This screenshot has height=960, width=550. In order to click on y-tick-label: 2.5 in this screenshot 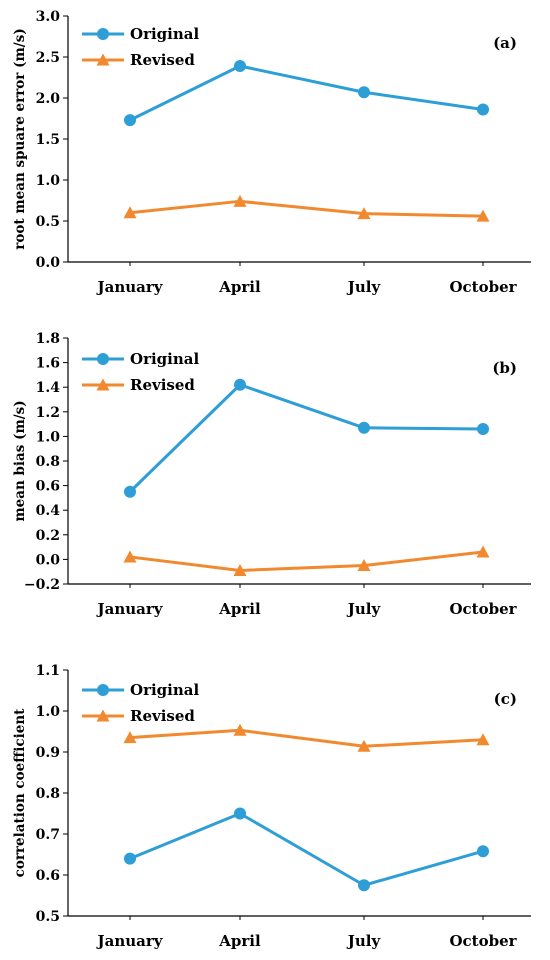, I will do `click(48, 58)`.